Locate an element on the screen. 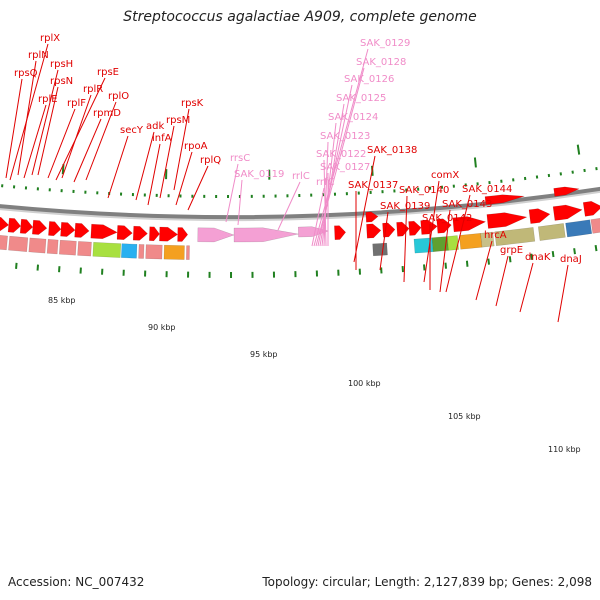 This screenshot has height=600, width=600. feature-track is located at coordinates (300, 223).